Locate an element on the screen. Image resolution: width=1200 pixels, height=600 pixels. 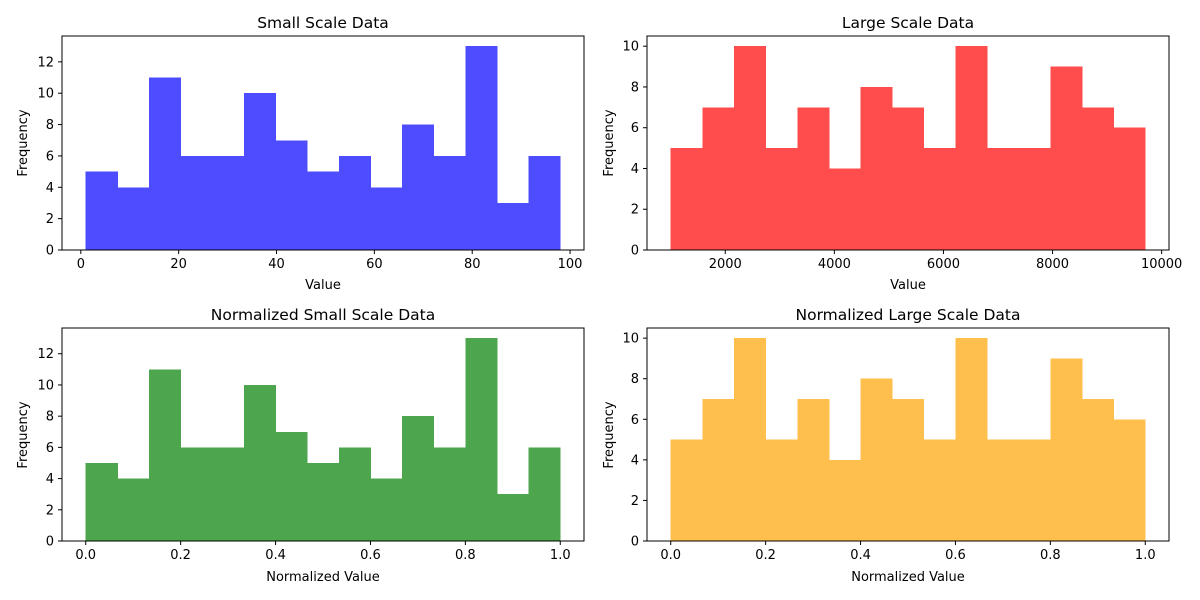
chart-title: Small Scale Data is located at coordinates (323, 23).